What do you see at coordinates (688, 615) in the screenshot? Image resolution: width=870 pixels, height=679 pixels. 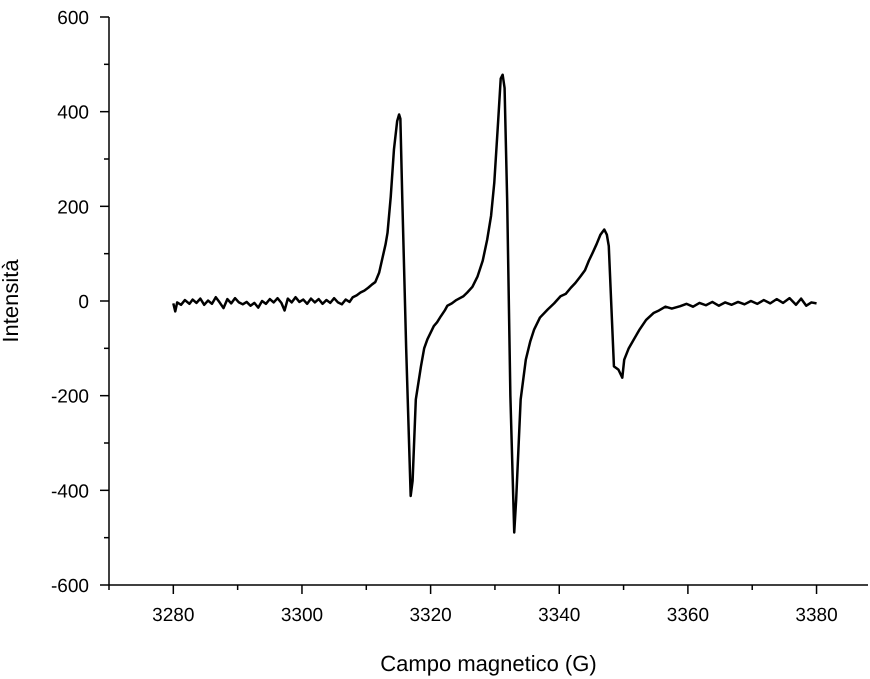 I see `x-tick-label: 3360` at bounding box center [688, 615].